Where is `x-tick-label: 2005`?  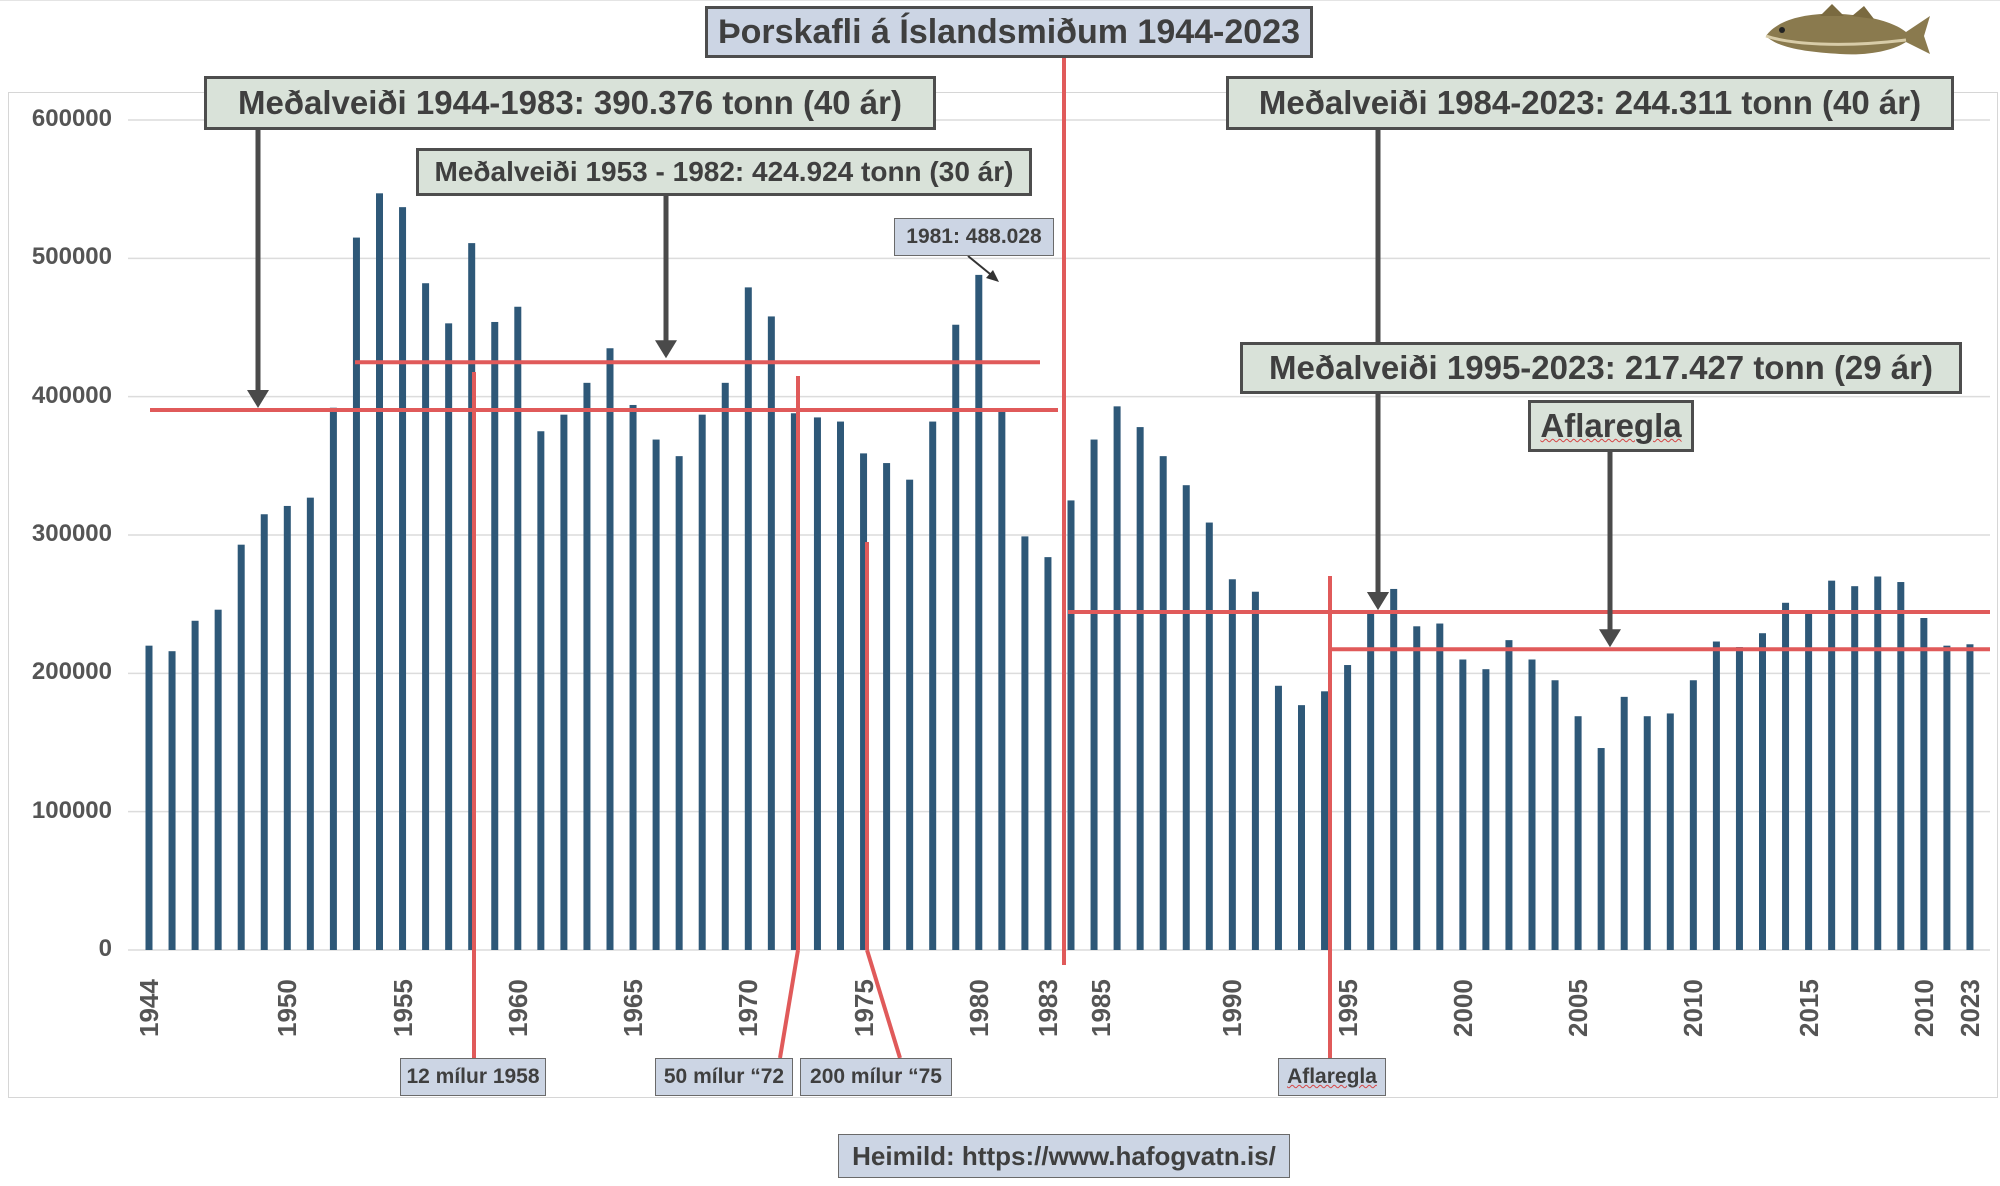
x-tick-label: 2005 is located at coordinates (1578, 1008).